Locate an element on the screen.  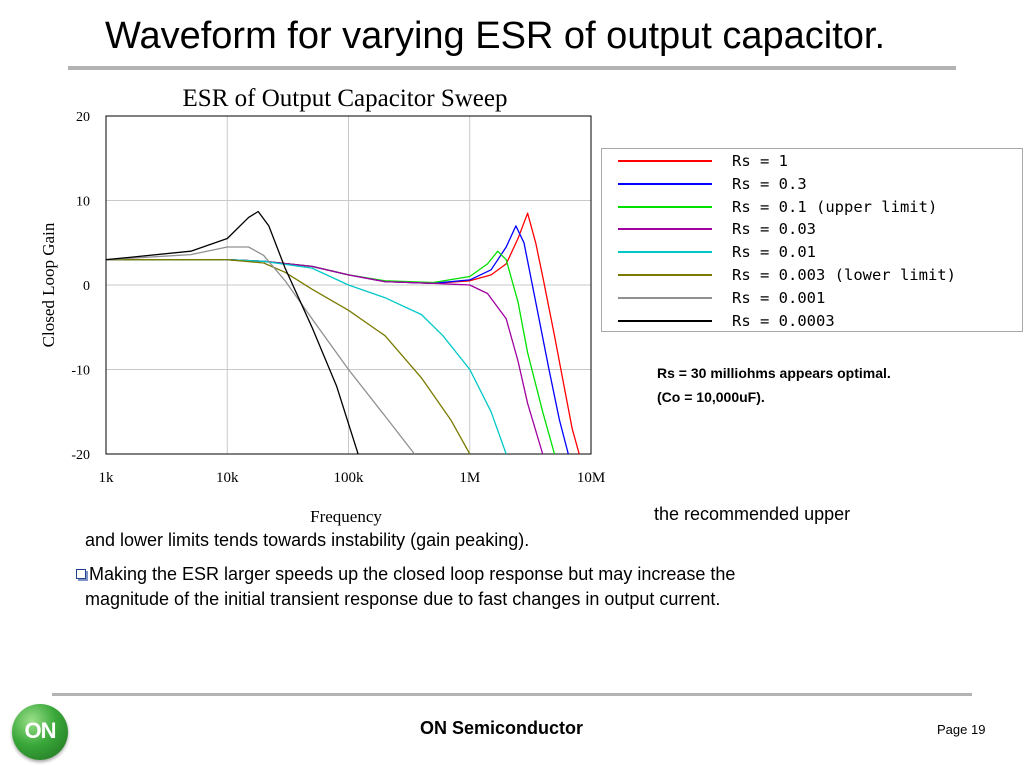
bullet-1-line-1: the recommended upper is located at coordinates (752, 514).